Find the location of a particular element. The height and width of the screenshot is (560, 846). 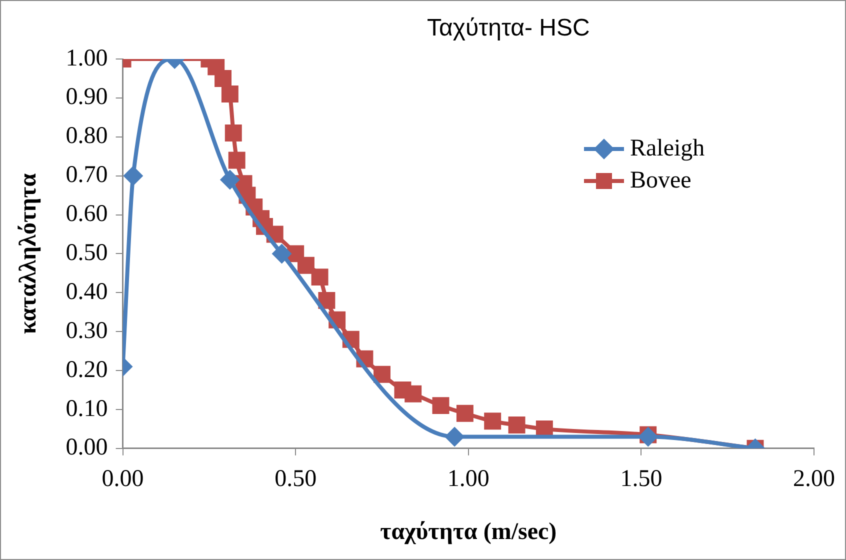

y-tick-label: 0.80 is located at coordinates (87, 136).